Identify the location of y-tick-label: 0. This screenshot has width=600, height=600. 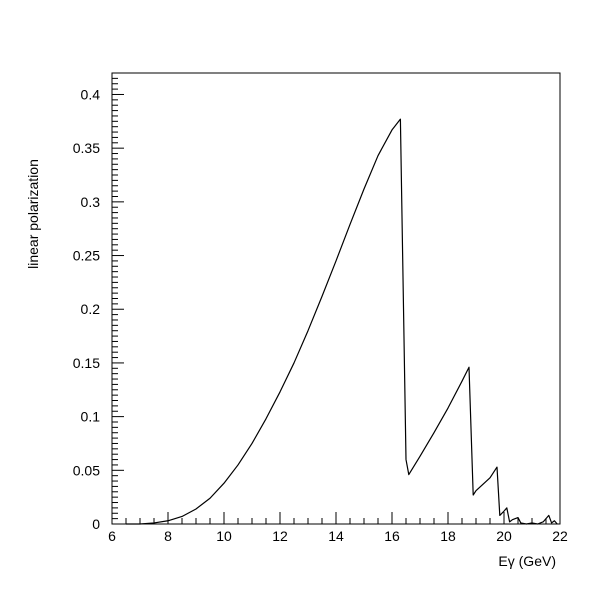
(96, 524).